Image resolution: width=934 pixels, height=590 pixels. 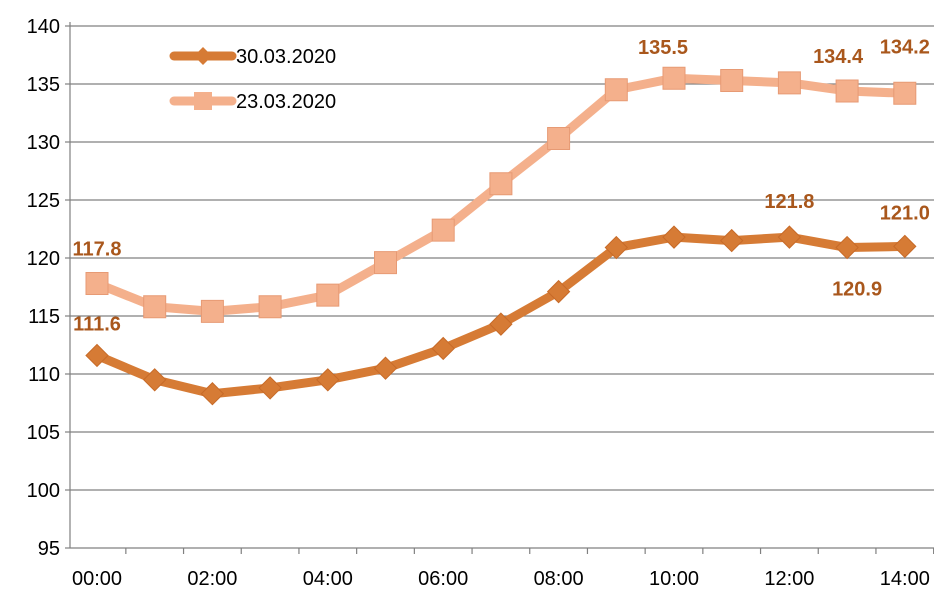 What do you see at coordinates (857, 290) in the screenshot?
I see `data-label: 120.9` at bounding box center [857, 290].